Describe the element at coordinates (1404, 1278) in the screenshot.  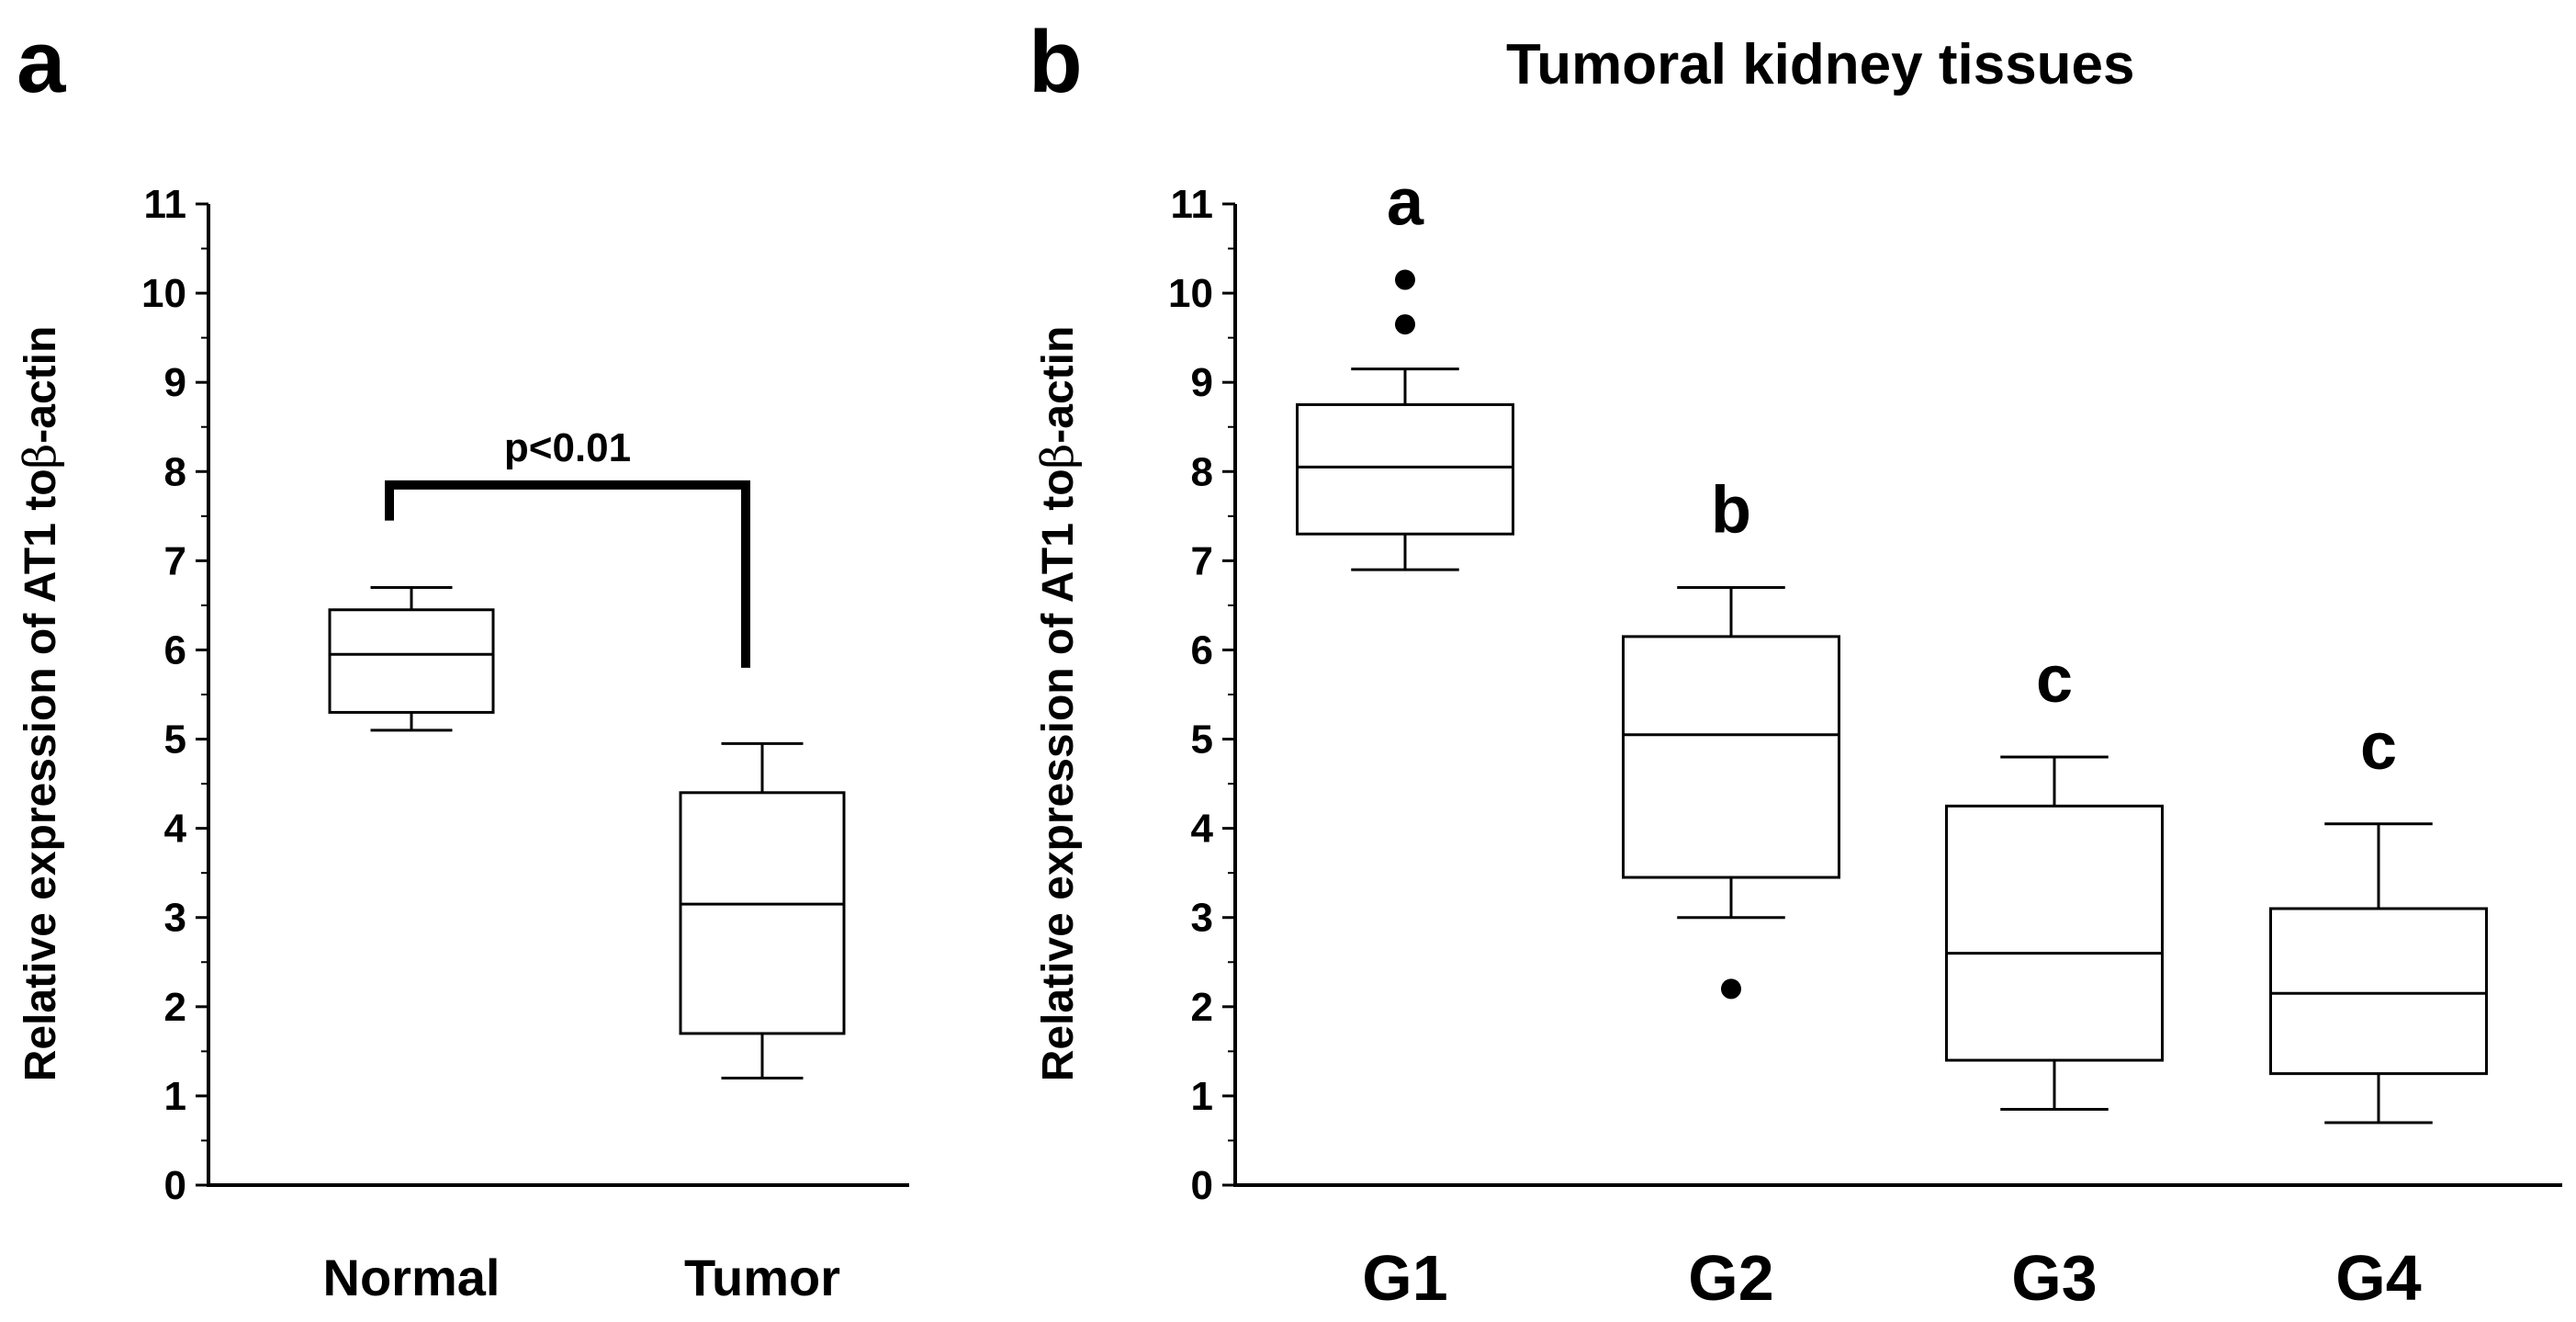
I see `chart-b-category-label: G1` at that location.